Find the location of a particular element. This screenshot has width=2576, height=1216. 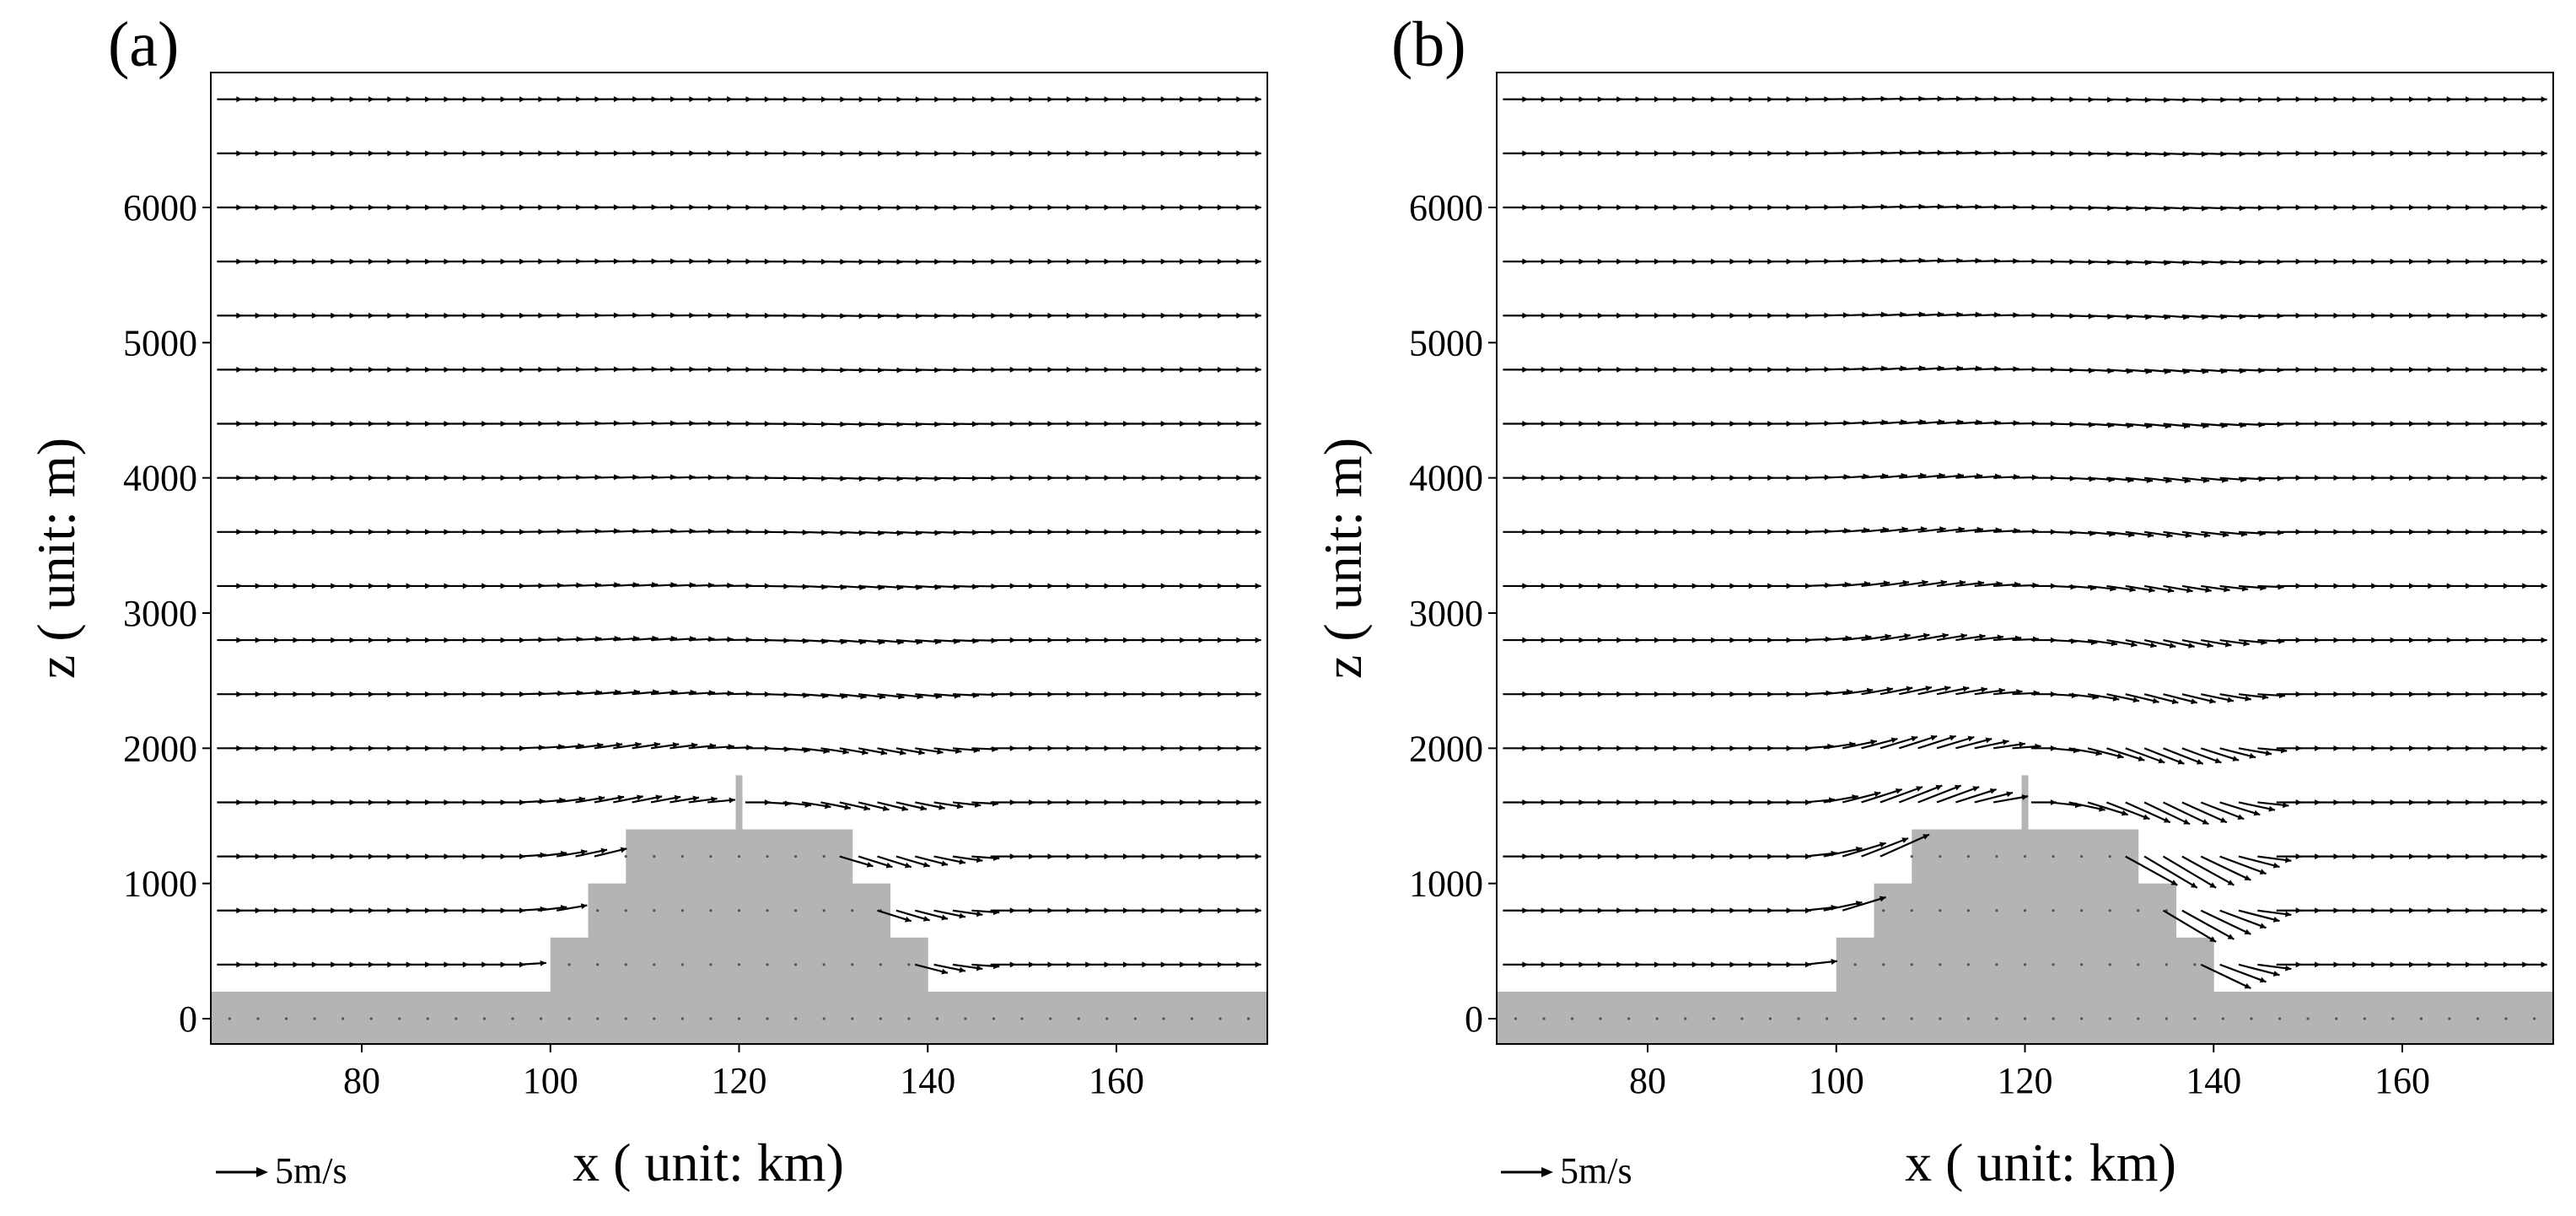

y-tick-label: 0 is located at coordinates (188, 1019).